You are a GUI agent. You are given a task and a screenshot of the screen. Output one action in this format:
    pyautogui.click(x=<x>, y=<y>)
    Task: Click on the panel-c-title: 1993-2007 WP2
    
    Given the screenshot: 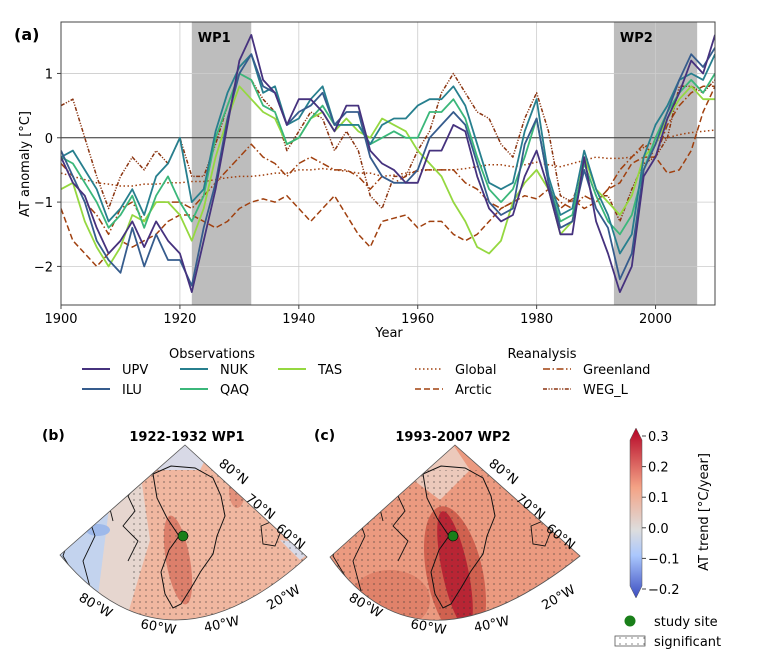 What is the action you would take?
    pyautogui.click(x=452, y=437)
    